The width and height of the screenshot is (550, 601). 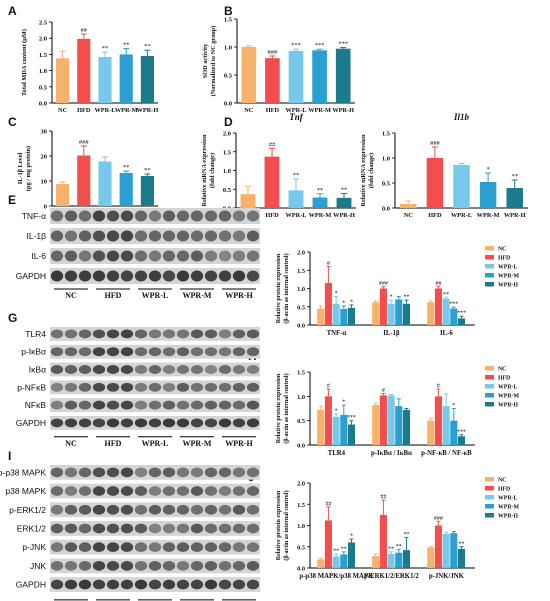 I want to click on y-tick-label: 1.0, so click(x=228, y=48).